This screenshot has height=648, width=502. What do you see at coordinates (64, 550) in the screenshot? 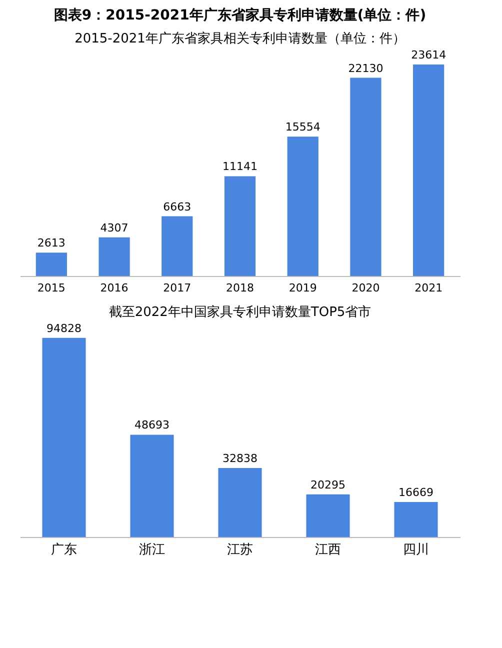
I see `x-tick-label: 广东` at bounding box center [64, 550].